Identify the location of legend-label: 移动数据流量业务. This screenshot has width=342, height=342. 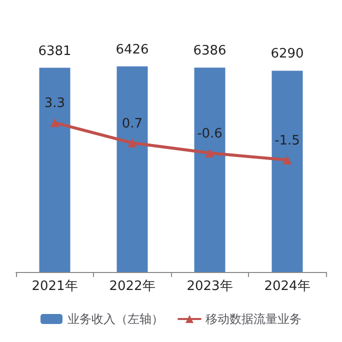
(254, 319).